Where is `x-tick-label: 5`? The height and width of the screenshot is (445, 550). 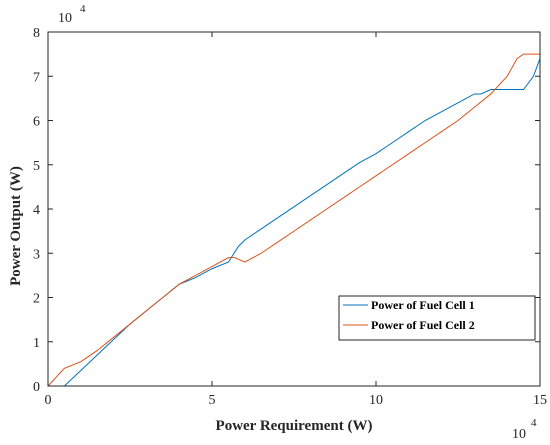
x-tick-label: 5 is located at coordinates (212, 400).